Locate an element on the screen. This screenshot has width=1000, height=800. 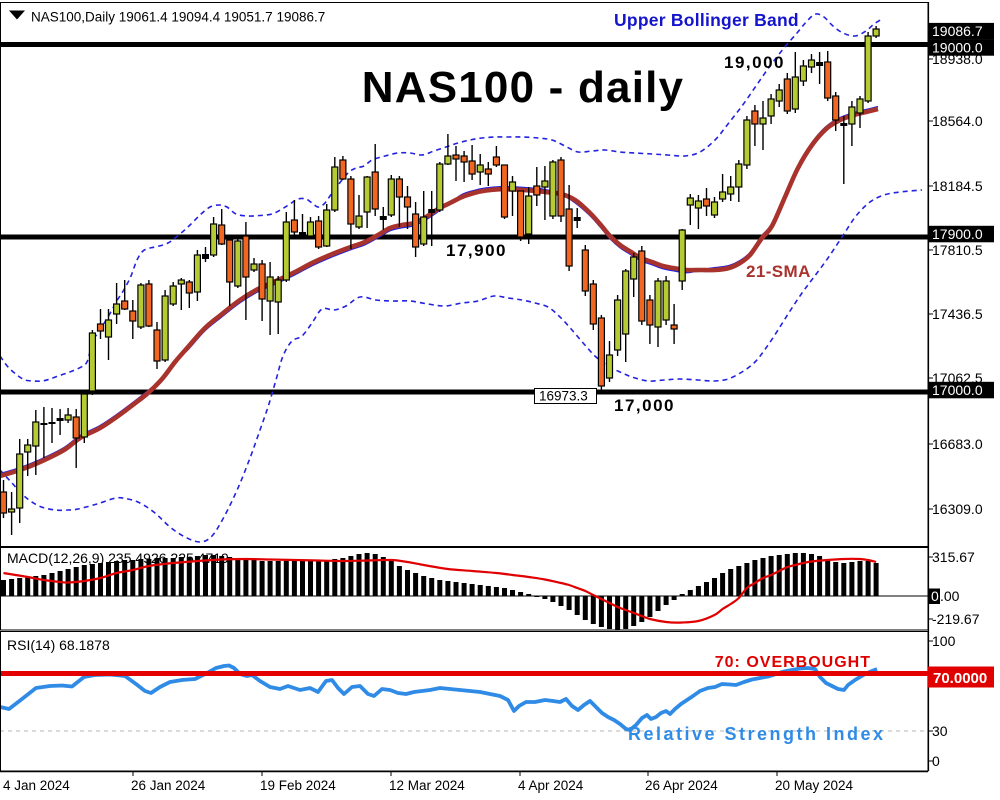
svg-text: NAS100 - daily is located at coordinates (523, 87).